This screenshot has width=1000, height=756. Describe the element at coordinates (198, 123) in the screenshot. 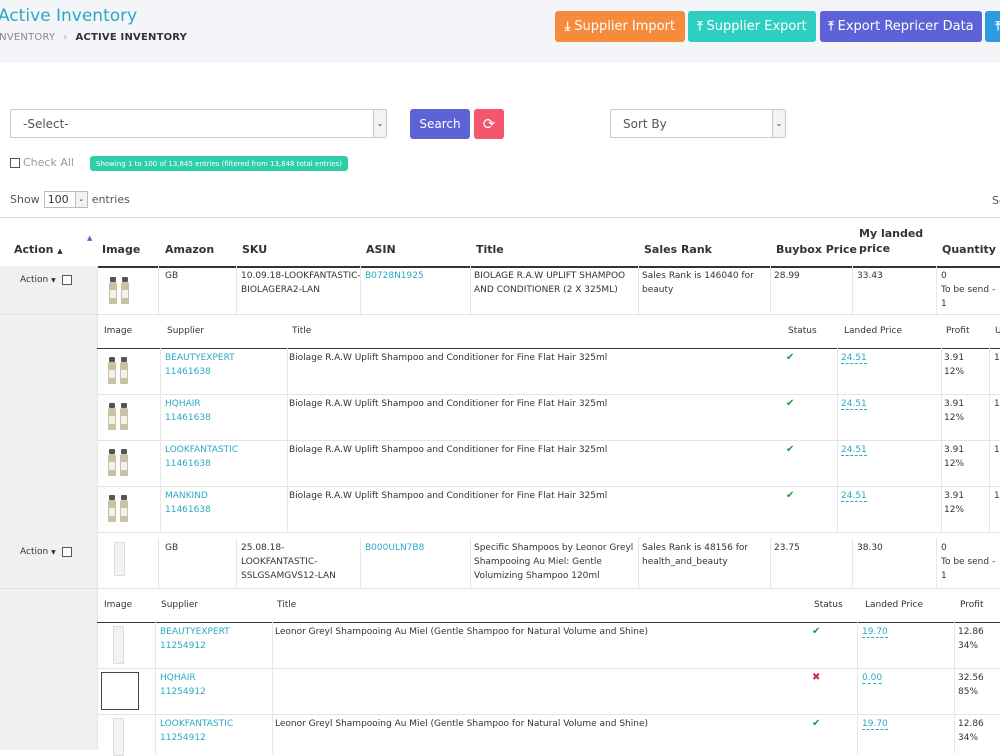

I see `filter-select: -Select- ⌄` at that location.